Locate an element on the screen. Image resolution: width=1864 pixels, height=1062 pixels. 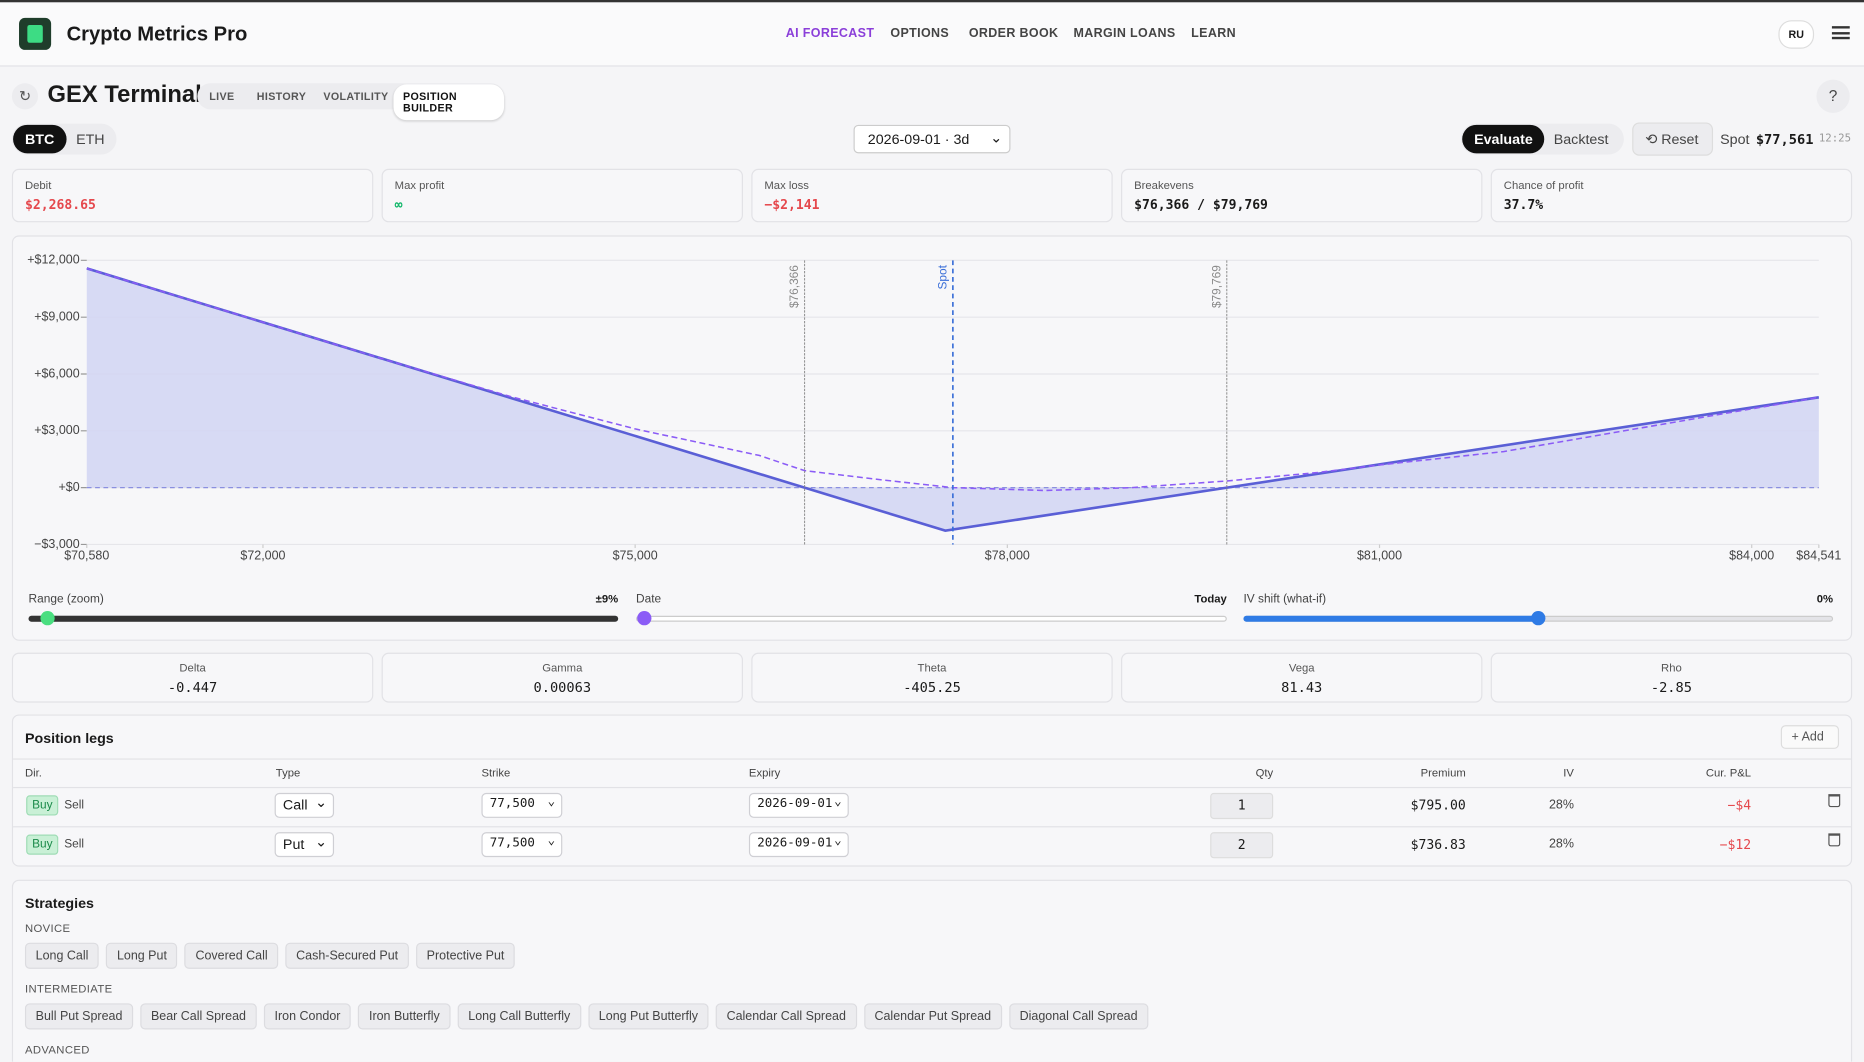
slider-track is located at coordinates (931, 618).